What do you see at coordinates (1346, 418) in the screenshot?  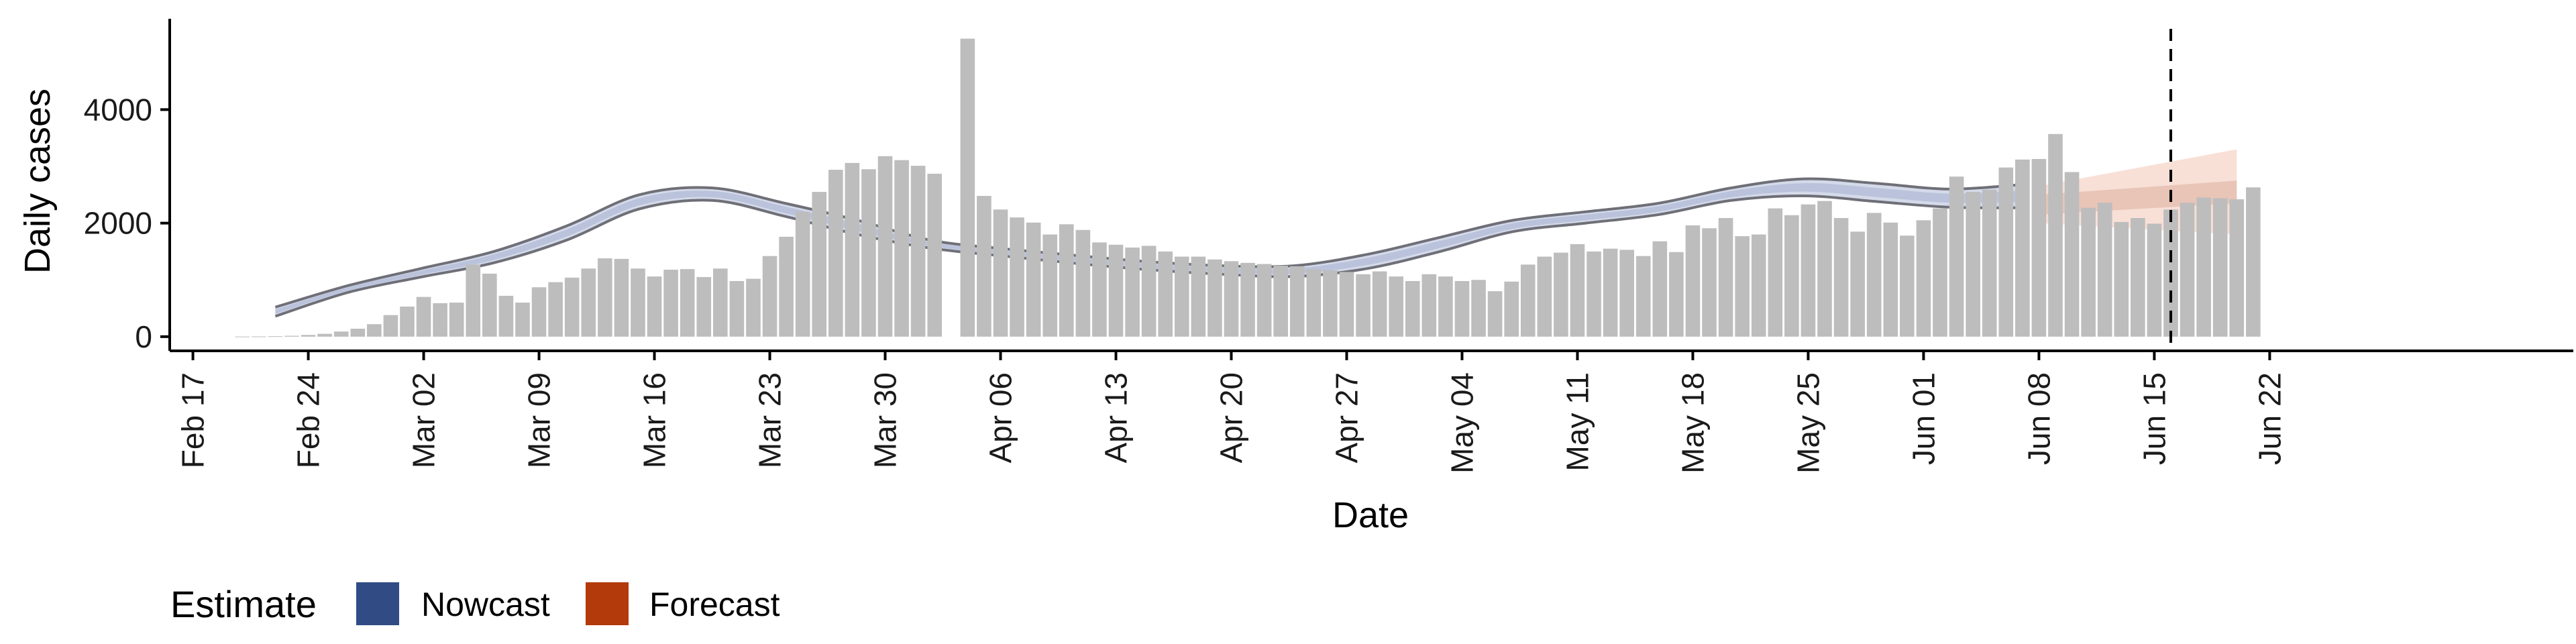 I see `x-tick-label: Apr 27` at bounding box center [1346, 418].